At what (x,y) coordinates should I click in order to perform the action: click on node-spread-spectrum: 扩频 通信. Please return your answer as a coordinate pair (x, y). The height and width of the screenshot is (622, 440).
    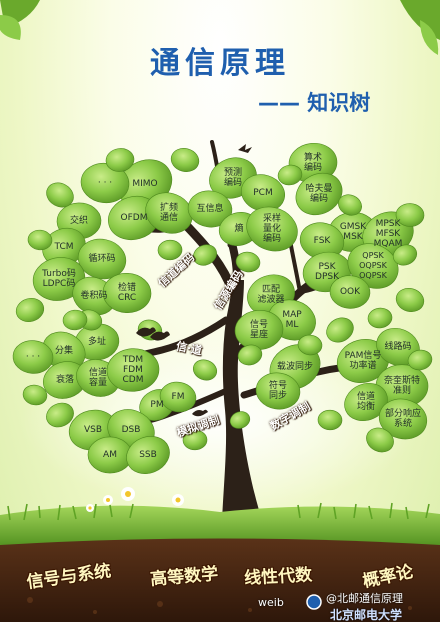
    Looking at the image, I should click on (169, 213).